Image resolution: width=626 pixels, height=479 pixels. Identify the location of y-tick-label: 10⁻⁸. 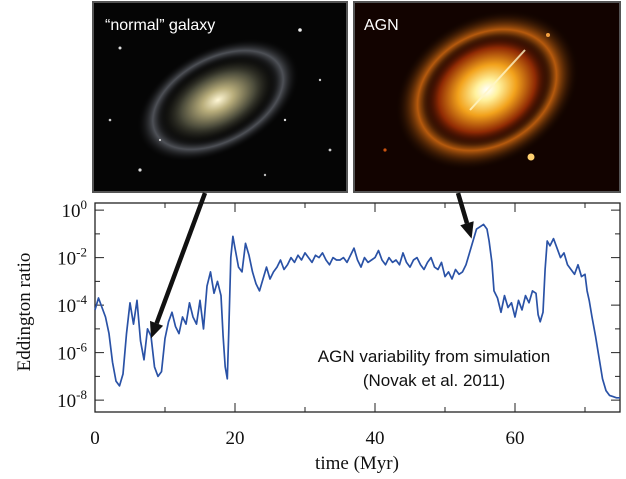
(72, 399).